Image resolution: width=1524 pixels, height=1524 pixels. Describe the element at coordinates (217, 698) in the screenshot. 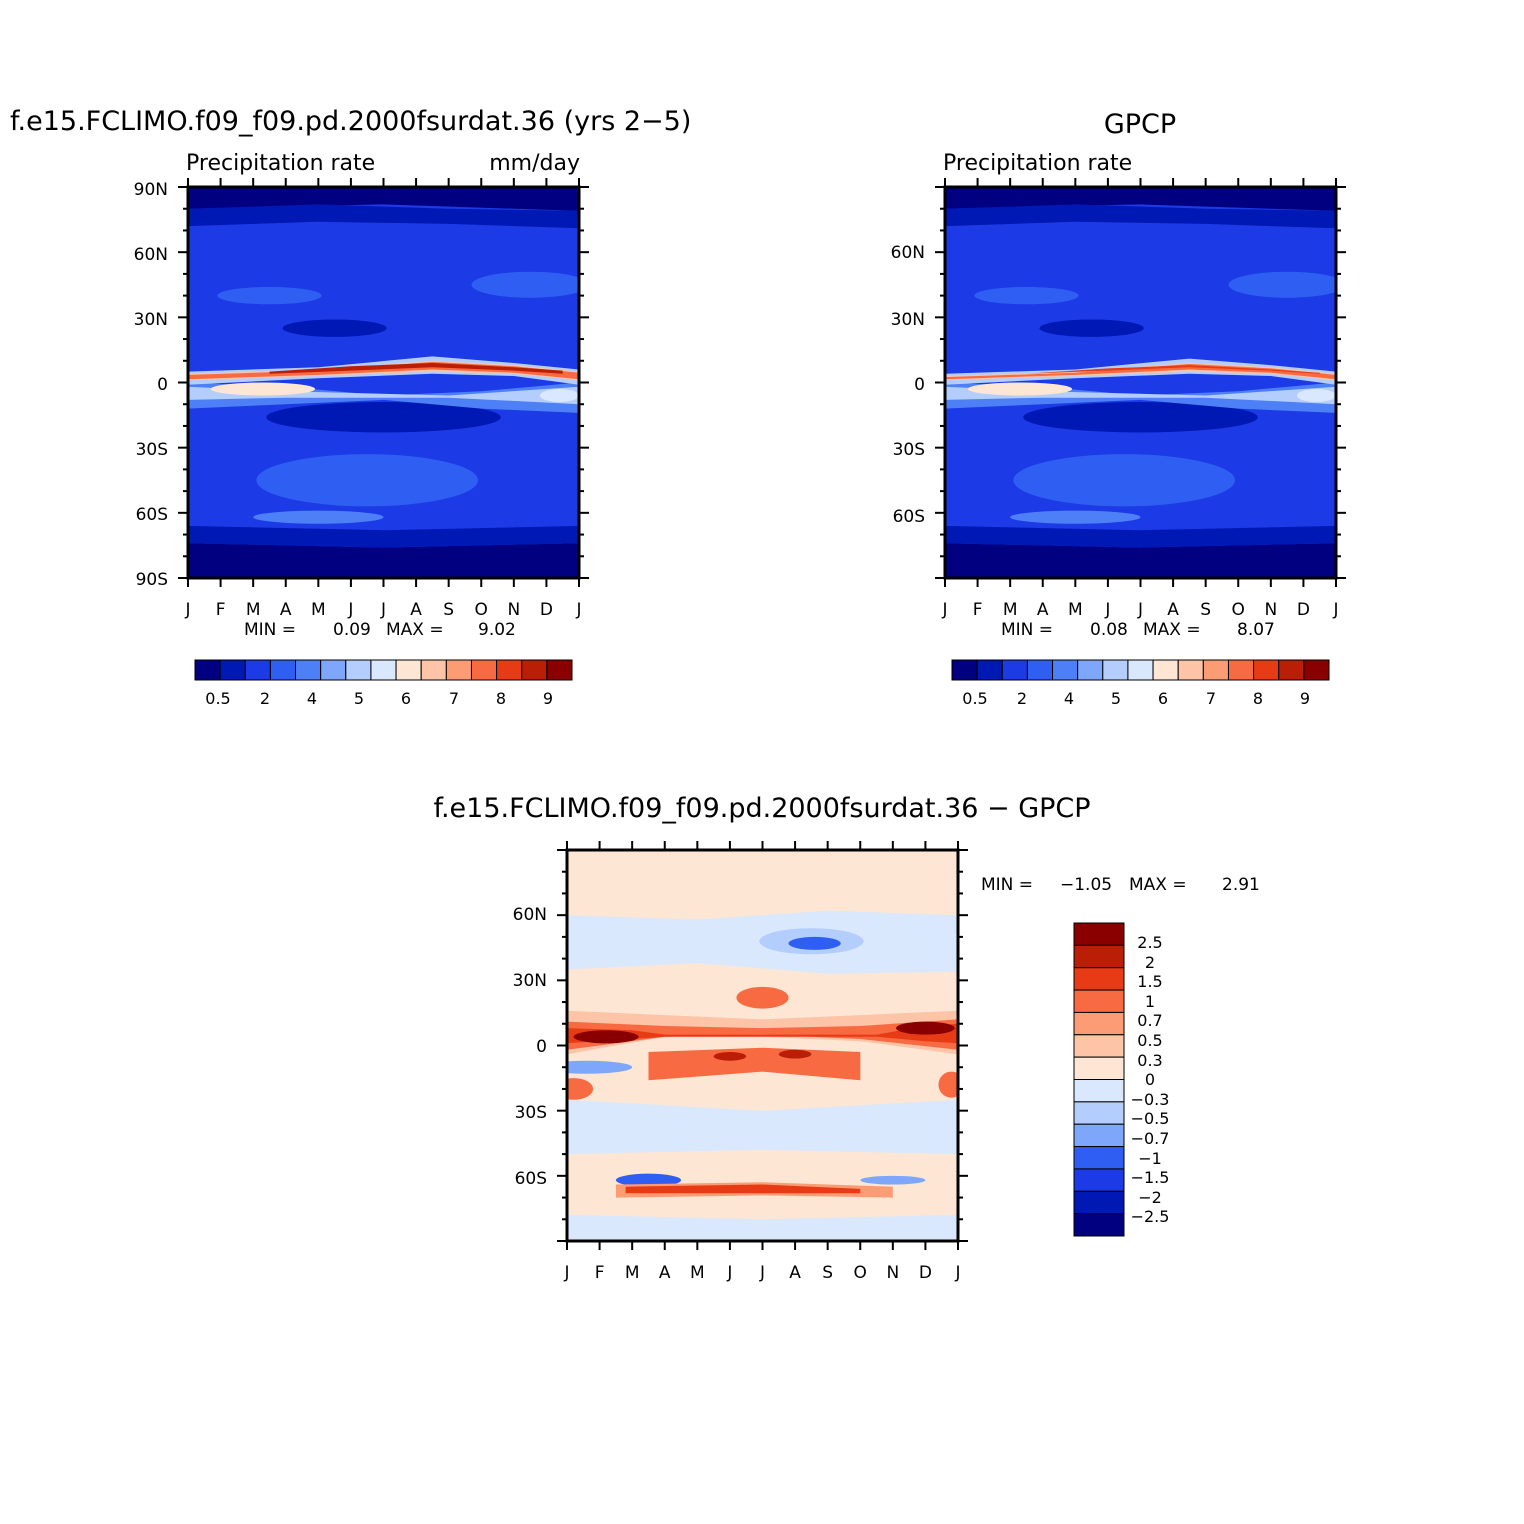

I see `colorbar-label: 0.5` at that location.